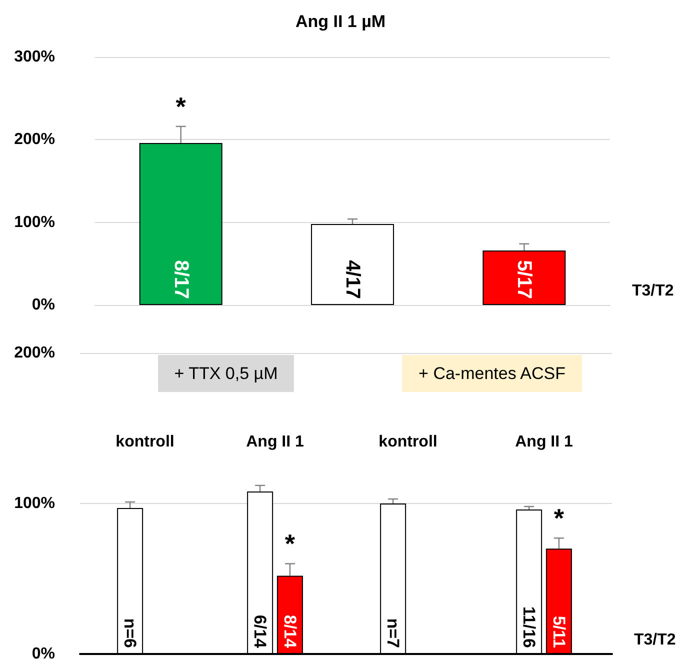 This screenshot has height=663, width=681. I want to click on text: + Ca-mentes ACSF, so click(492, 373).